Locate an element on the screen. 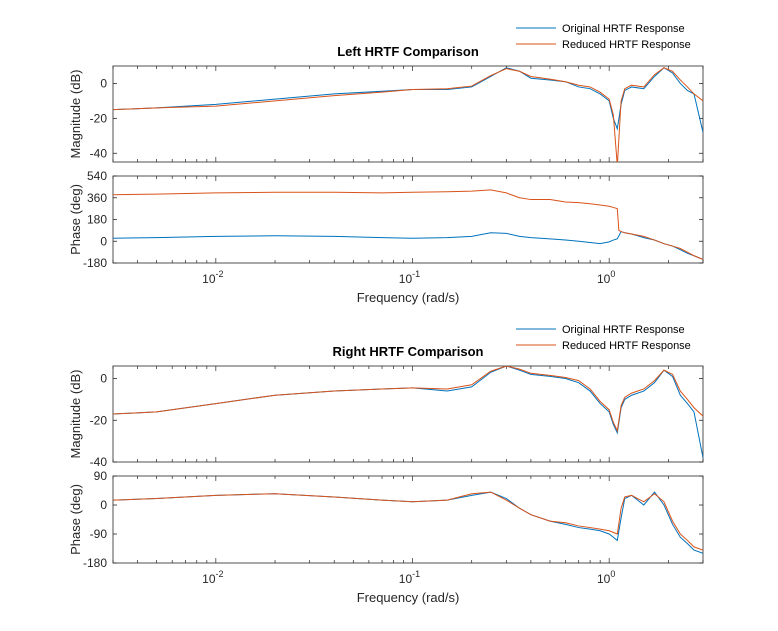 The height and width of the screenshot is (631, 778). chart-title: Right HRTF Comparison is located at coordinates (408, 351).